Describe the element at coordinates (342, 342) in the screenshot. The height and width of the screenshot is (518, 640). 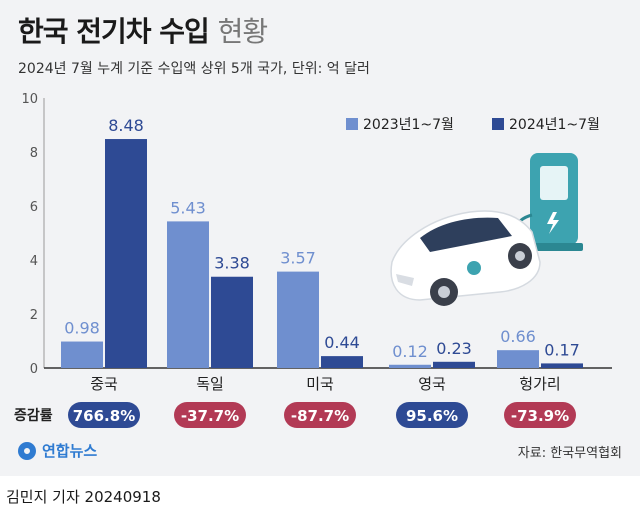
I see `bar-value-label: 0.44` at that location.